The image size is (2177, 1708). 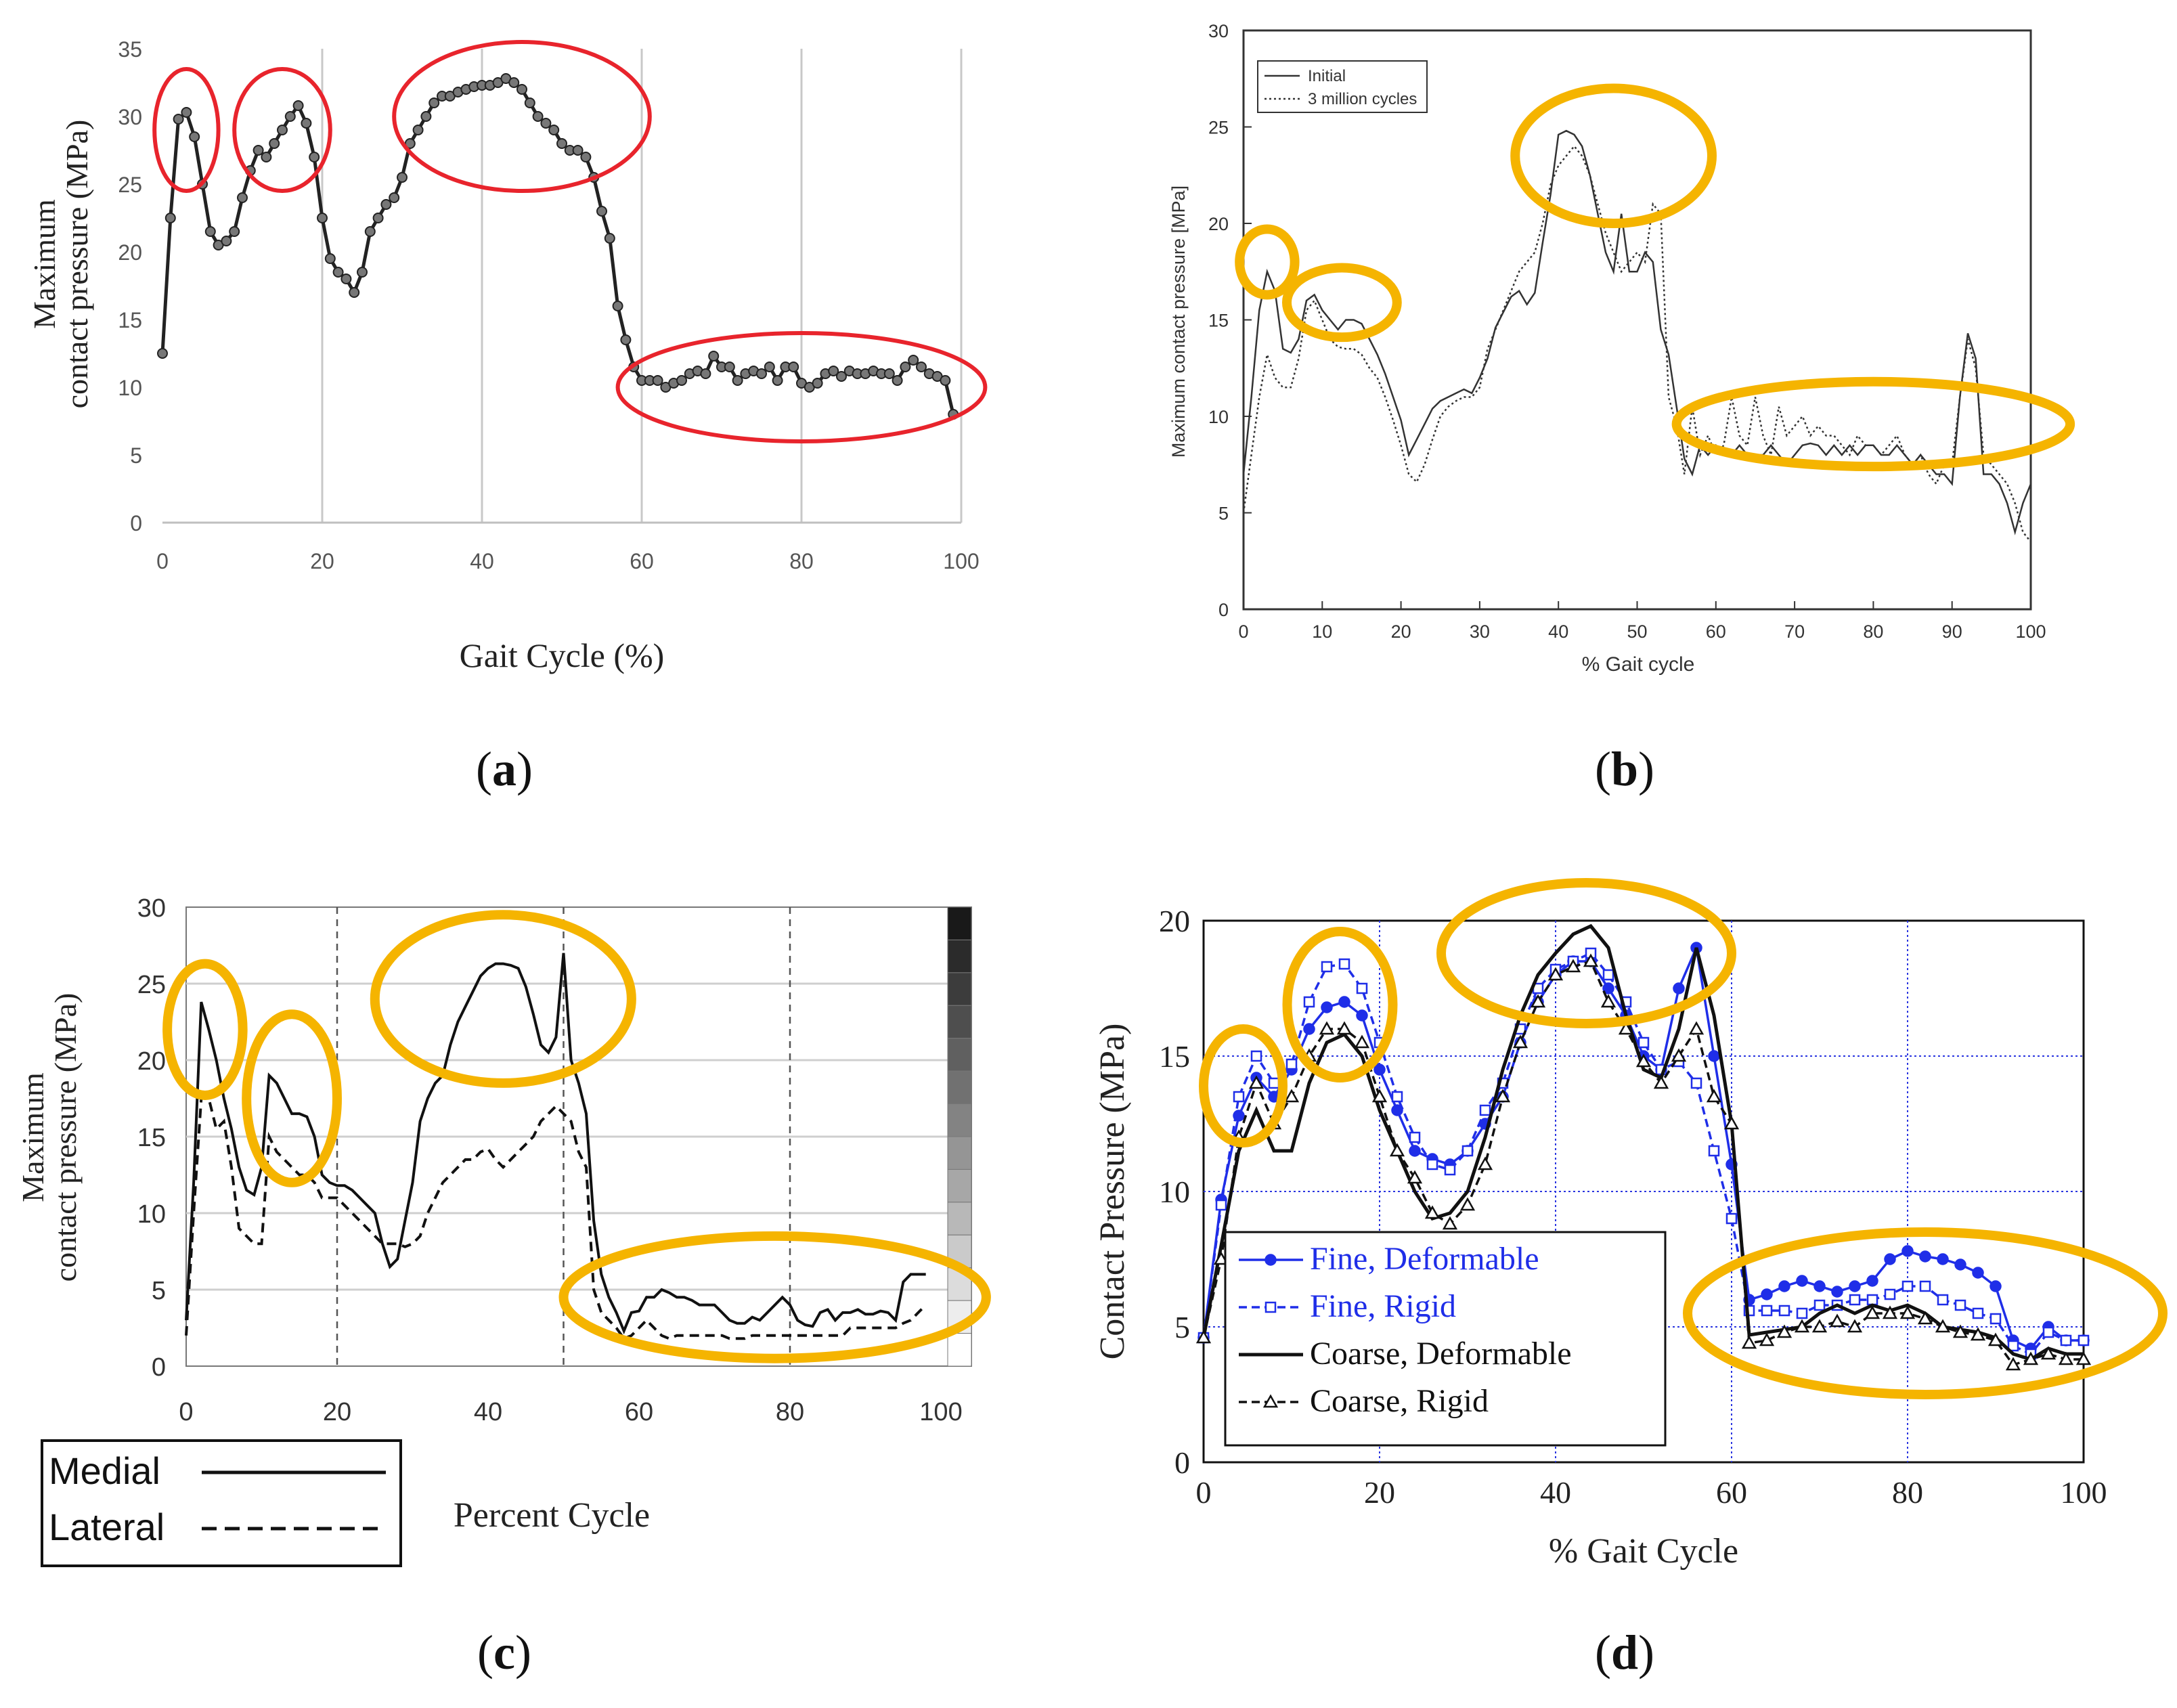 What do you see at coordinates (1174, 1192) in the screenshot?
I see `chart-d-y-tick-labels: 0 5 10 15 20` at bounding box center [1174, 1192].